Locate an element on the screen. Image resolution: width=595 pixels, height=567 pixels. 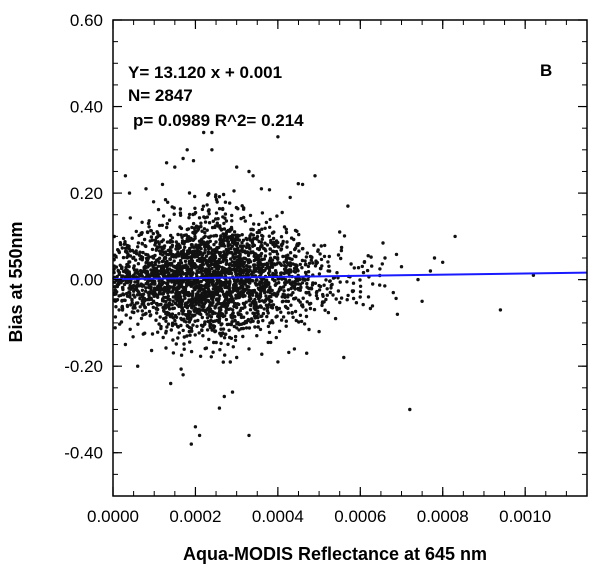
panel-label: B is located at coordinates (546, 70).